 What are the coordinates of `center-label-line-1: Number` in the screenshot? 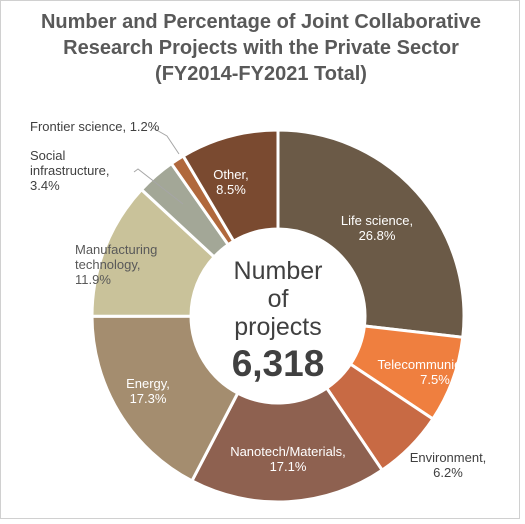 It's located at (278, 271).